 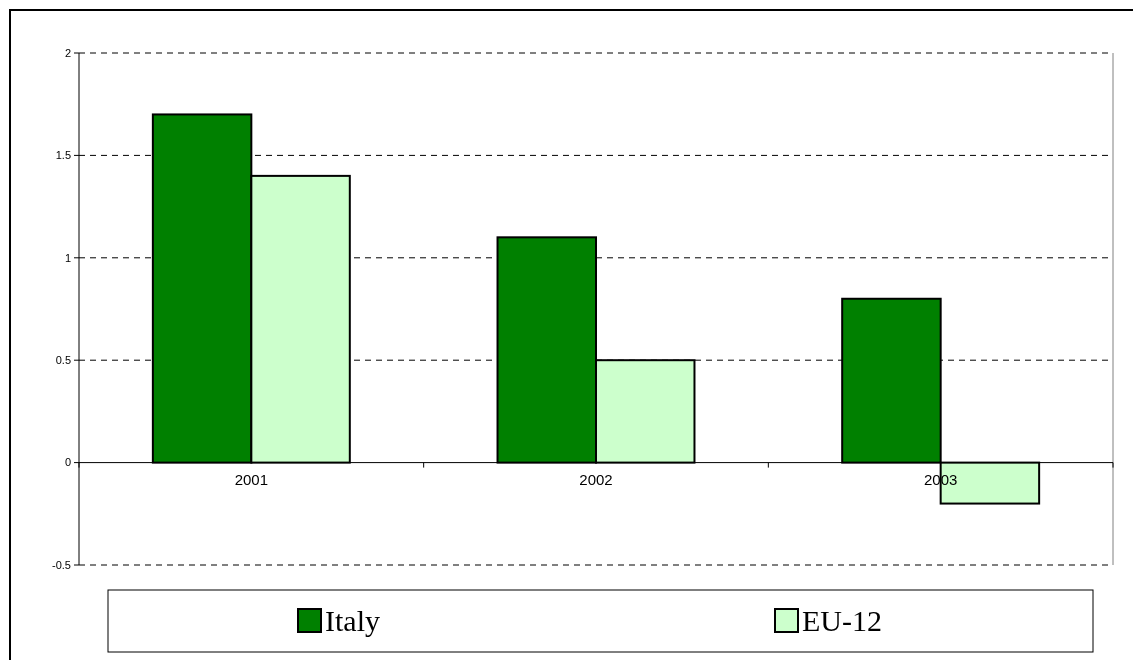 What do you see at coordinates (67, 462) in the screenshot?
I see `y-tick-label: 0` at bounding box center [67, 462].